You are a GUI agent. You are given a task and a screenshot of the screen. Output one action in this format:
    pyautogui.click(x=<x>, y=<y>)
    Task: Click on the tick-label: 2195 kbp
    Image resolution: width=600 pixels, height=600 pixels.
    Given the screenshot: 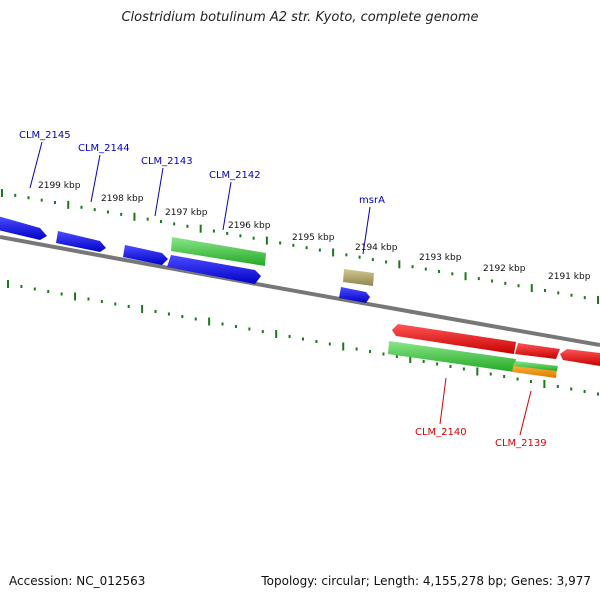 What is the action you would take?
    pyautogui.click(x=313, y=238)
    